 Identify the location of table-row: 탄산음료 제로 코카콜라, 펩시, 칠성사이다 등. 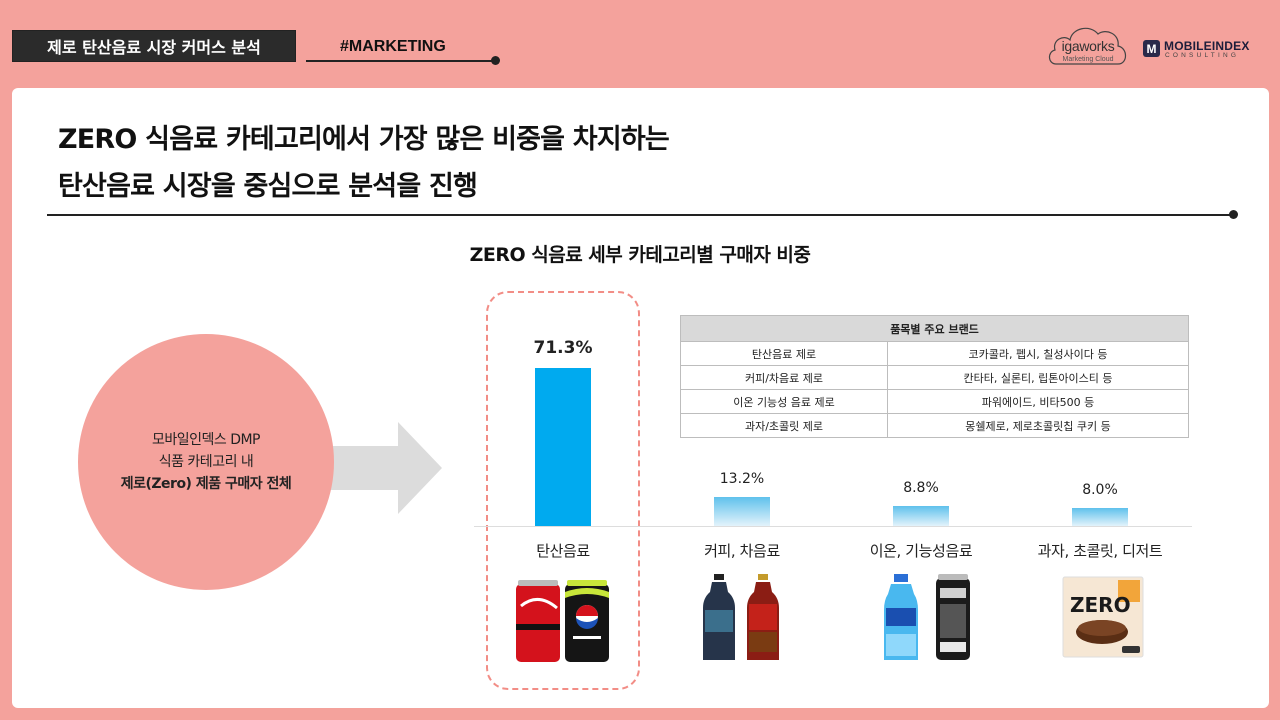
(934, 353).